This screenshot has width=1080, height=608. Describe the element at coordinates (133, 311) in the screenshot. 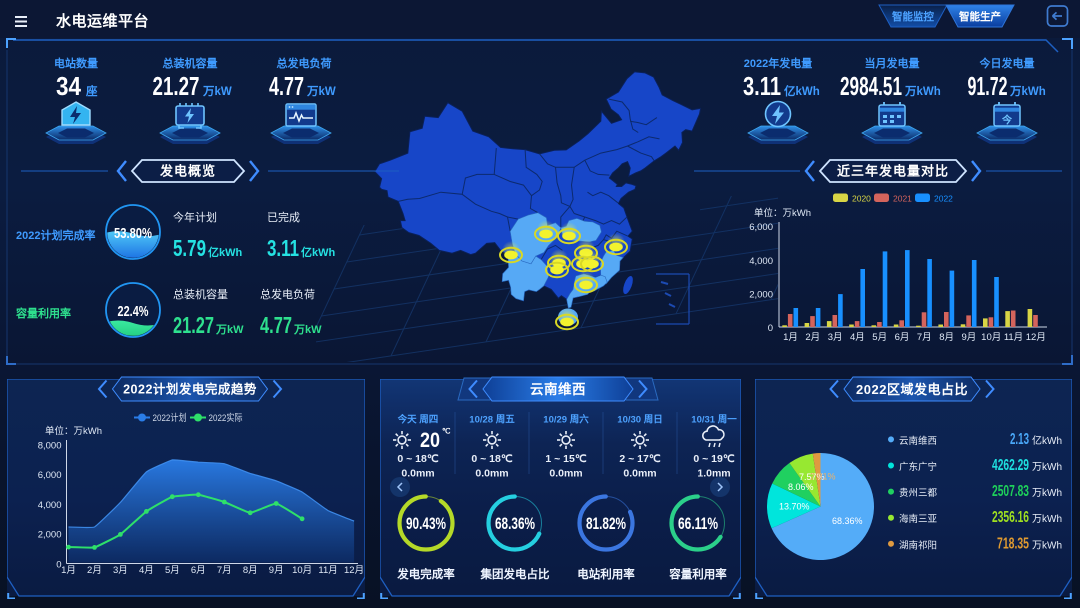

I see `svg-text: 22.4%` at that location.